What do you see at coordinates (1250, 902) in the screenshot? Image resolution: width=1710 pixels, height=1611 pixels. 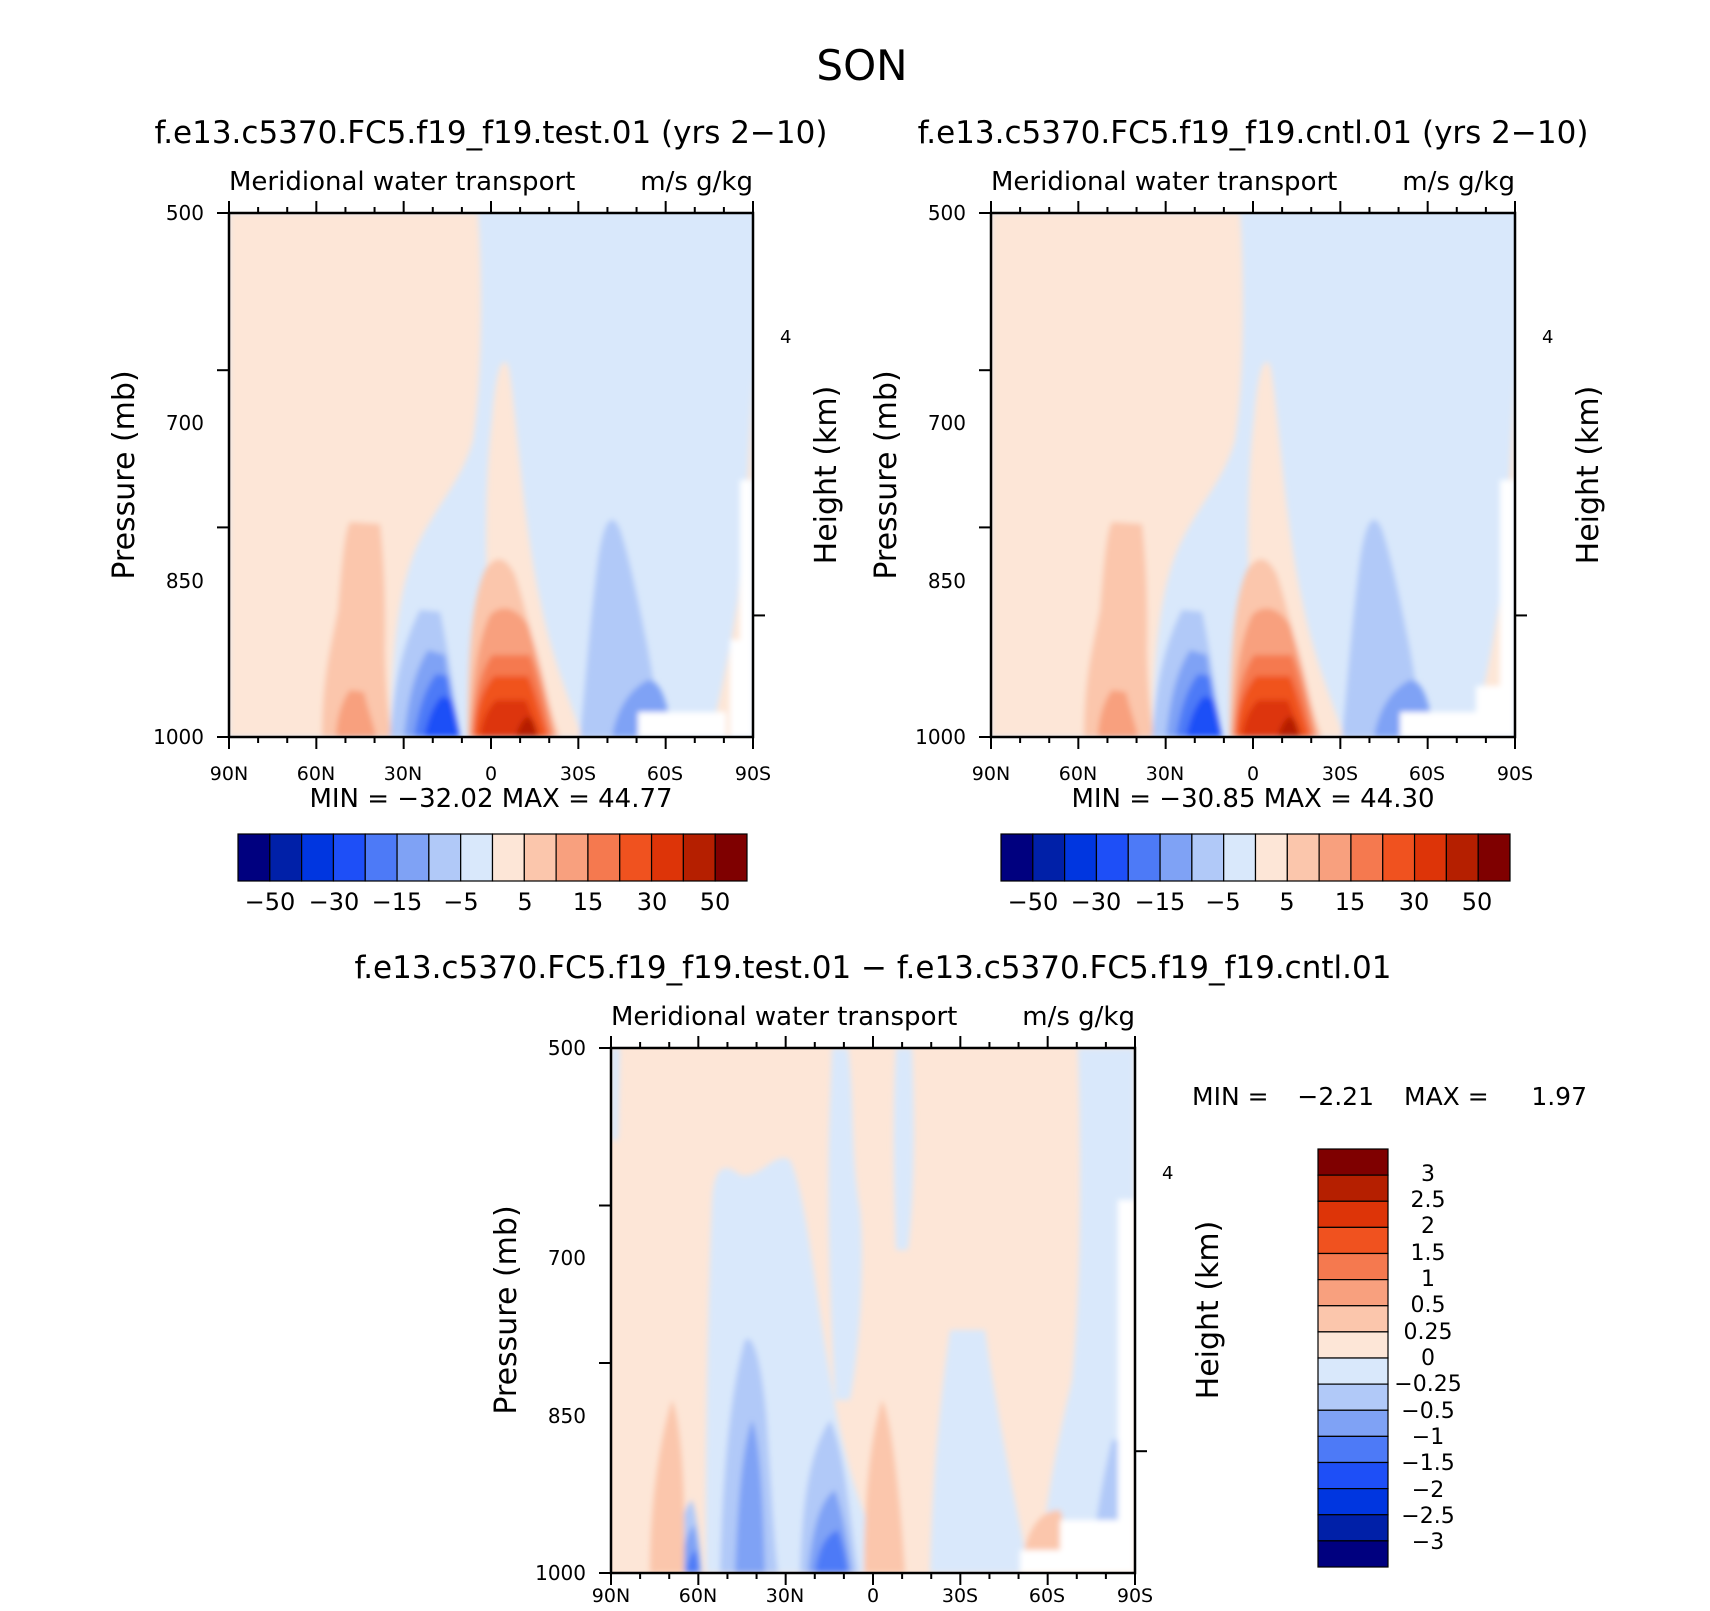 I see `colorbar-labels: −50 −30 −15 −5 5 15 30 50` at bounding box center [1250, 902].